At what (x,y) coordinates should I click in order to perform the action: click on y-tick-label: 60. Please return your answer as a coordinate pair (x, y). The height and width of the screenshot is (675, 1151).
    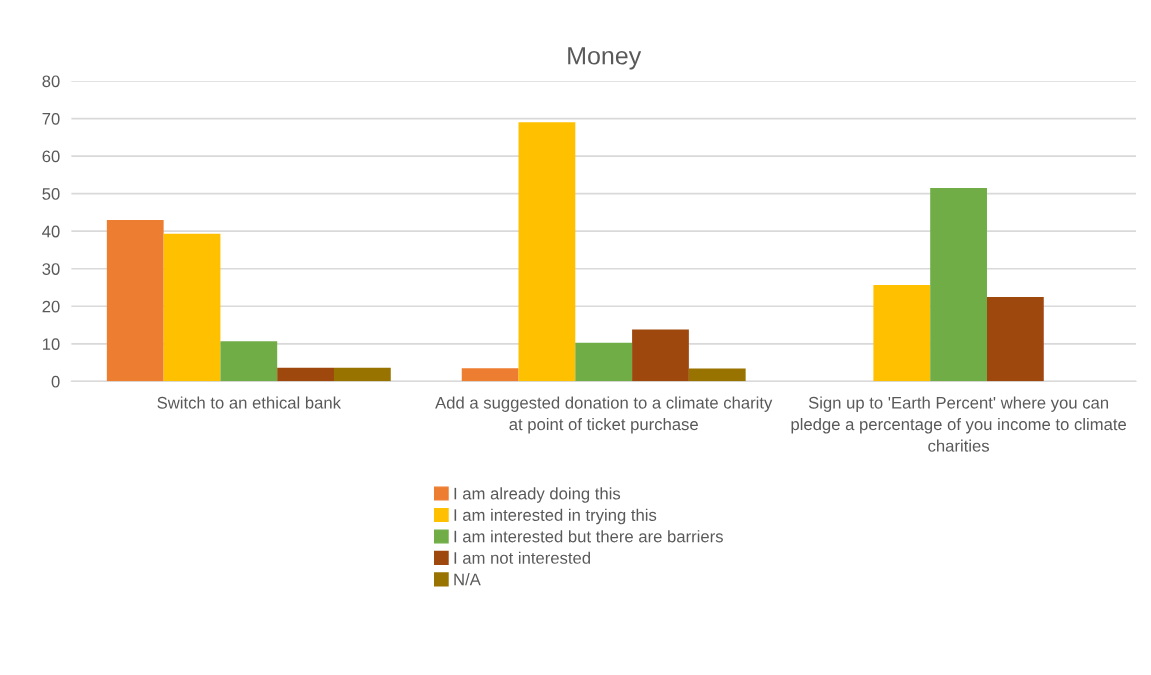
    Looking at the image, I should click on (51, 156).